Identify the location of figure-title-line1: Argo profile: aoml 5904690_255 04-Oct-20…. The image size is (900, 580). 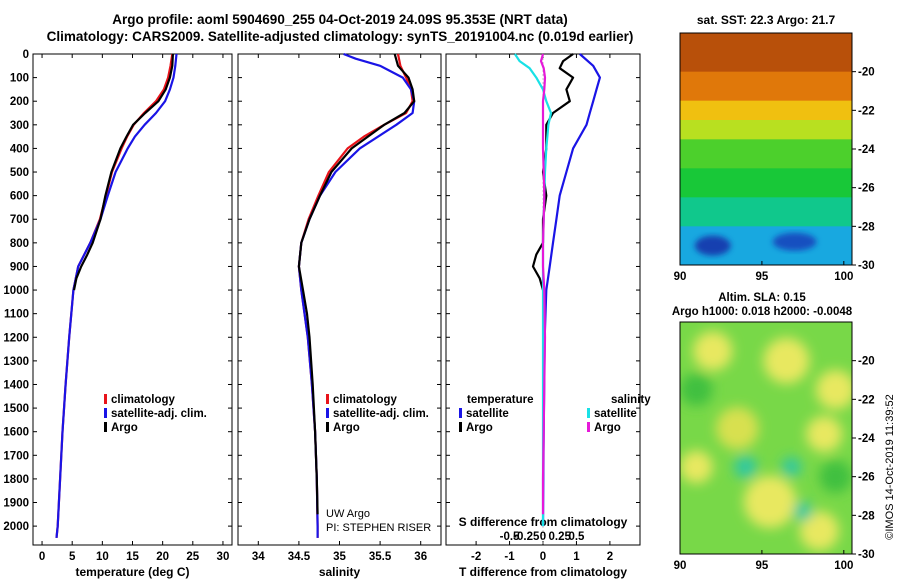
(339, 19).